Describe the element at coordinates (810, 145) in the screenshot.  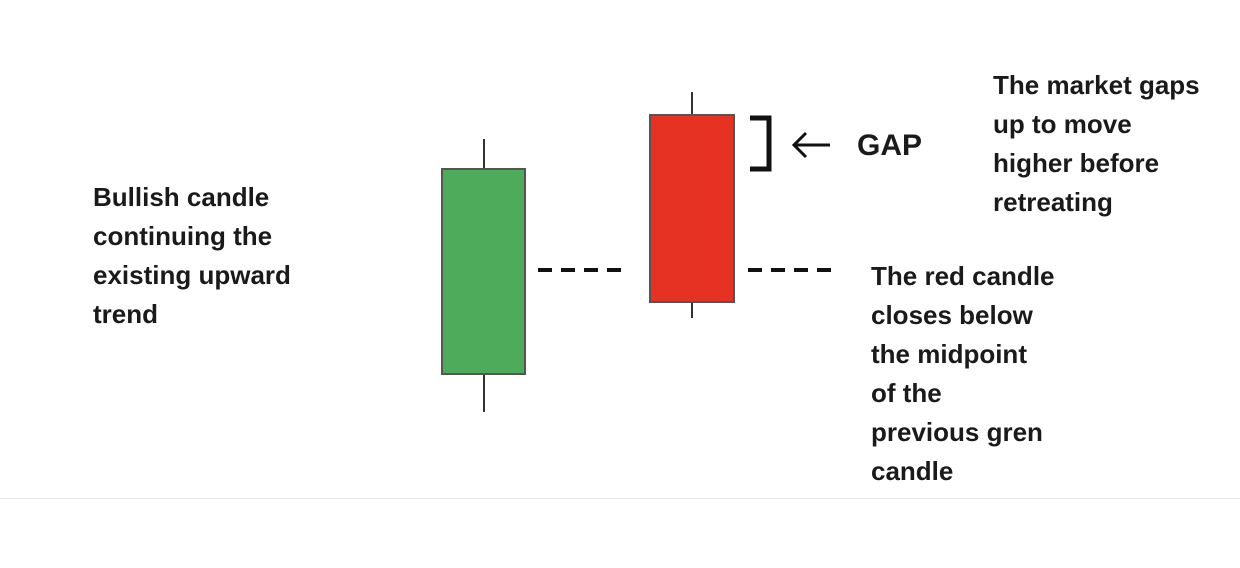
I see `left-arrow-icon` at that location.